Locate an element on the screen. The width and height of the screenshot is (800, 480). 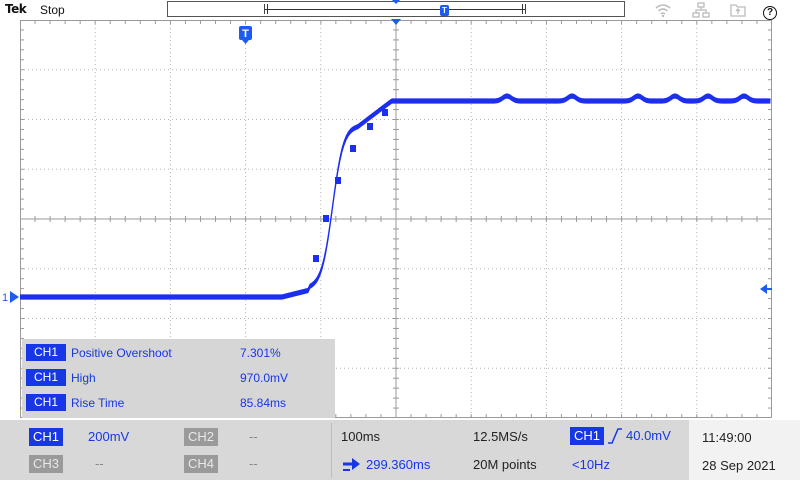
horizontal-position-arrow-icon is located at coordinates (352, 464).